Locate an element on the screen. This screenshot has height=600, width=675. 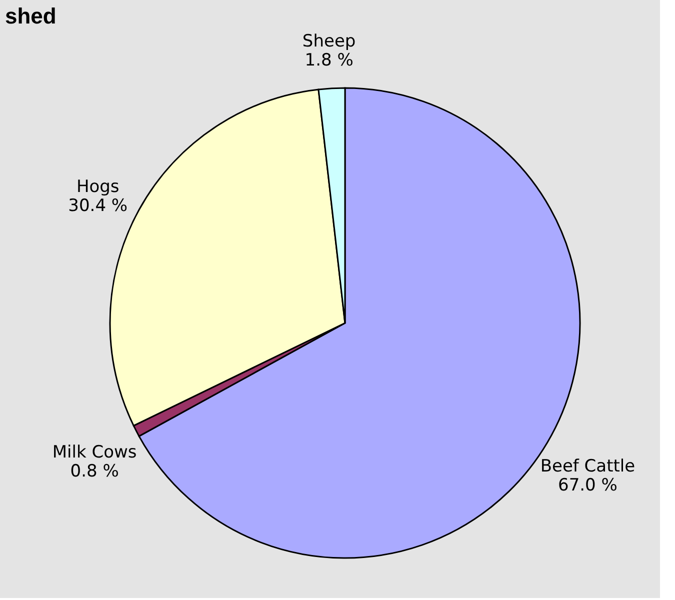
data-label: 0.8 % is located at coordinates (94, 472).